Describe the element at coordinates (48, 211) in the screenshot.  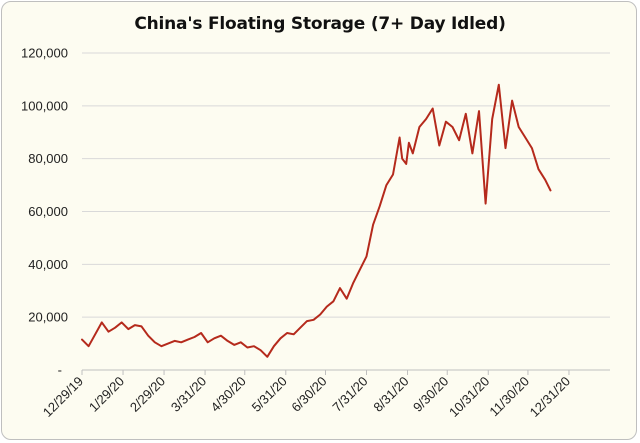
I see `y-tick-label: 60,000` at that location.